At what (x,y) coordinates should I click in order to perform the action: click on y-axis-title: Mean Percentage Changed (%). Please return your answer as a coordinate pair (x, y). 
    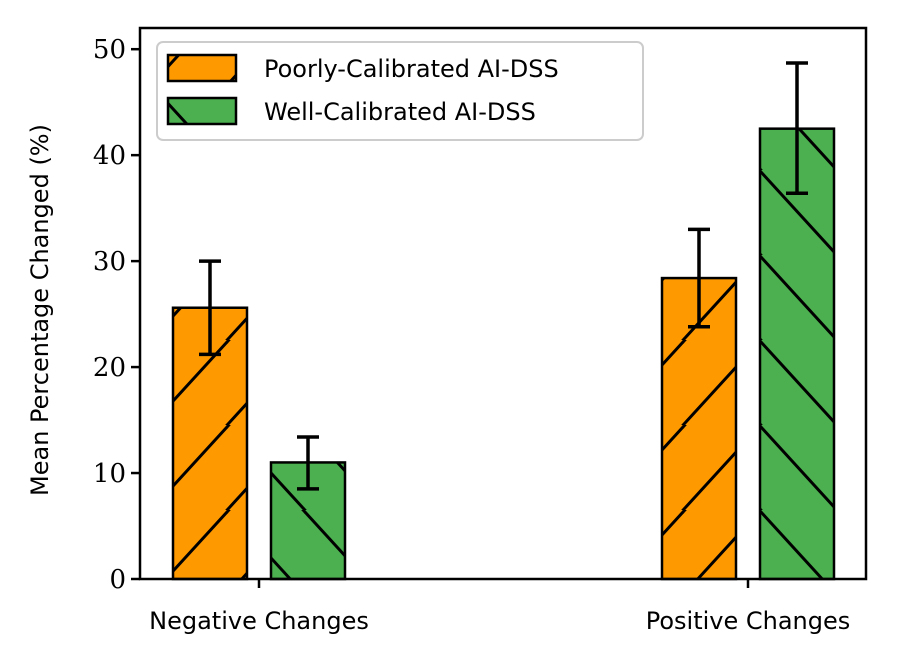
    Looking at the image, I should click on (40, 310).